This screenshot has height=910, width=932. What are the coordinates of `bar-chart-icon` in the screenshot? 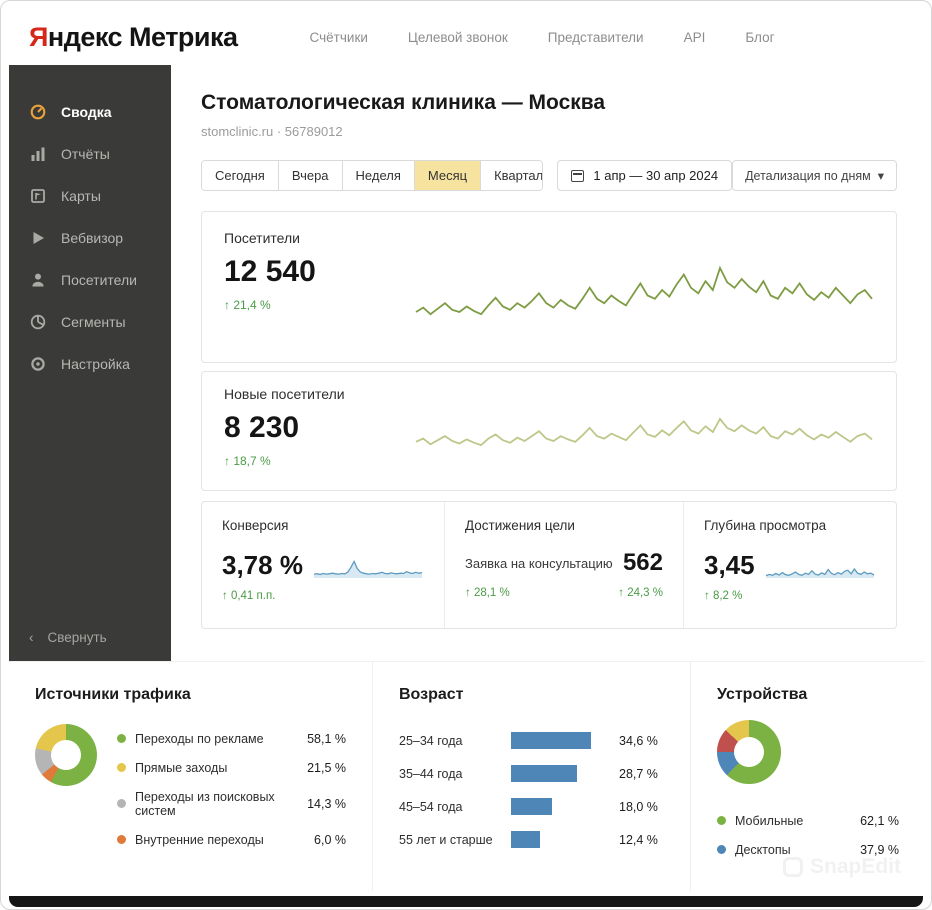 It's located at (38, 154).